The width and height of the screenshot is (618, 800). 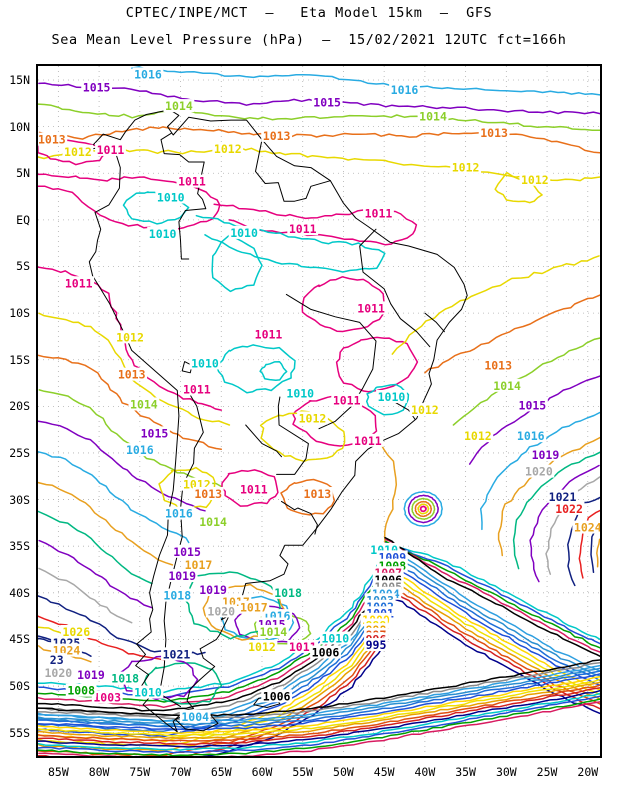 What do you see at coordinates (335, 638) in the screenshot?
I see `contour-label: 1010` at bounding box center [335, 638].